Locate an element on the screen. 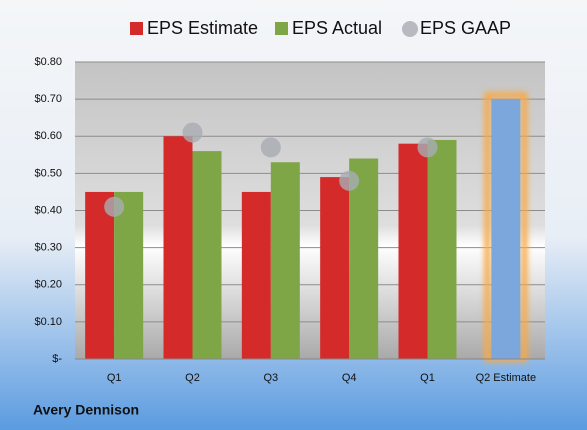 Image resolution: width=587 pixels, height=430 pixels. legend-label: EPS GAAP is located at coordinates (465, 28).